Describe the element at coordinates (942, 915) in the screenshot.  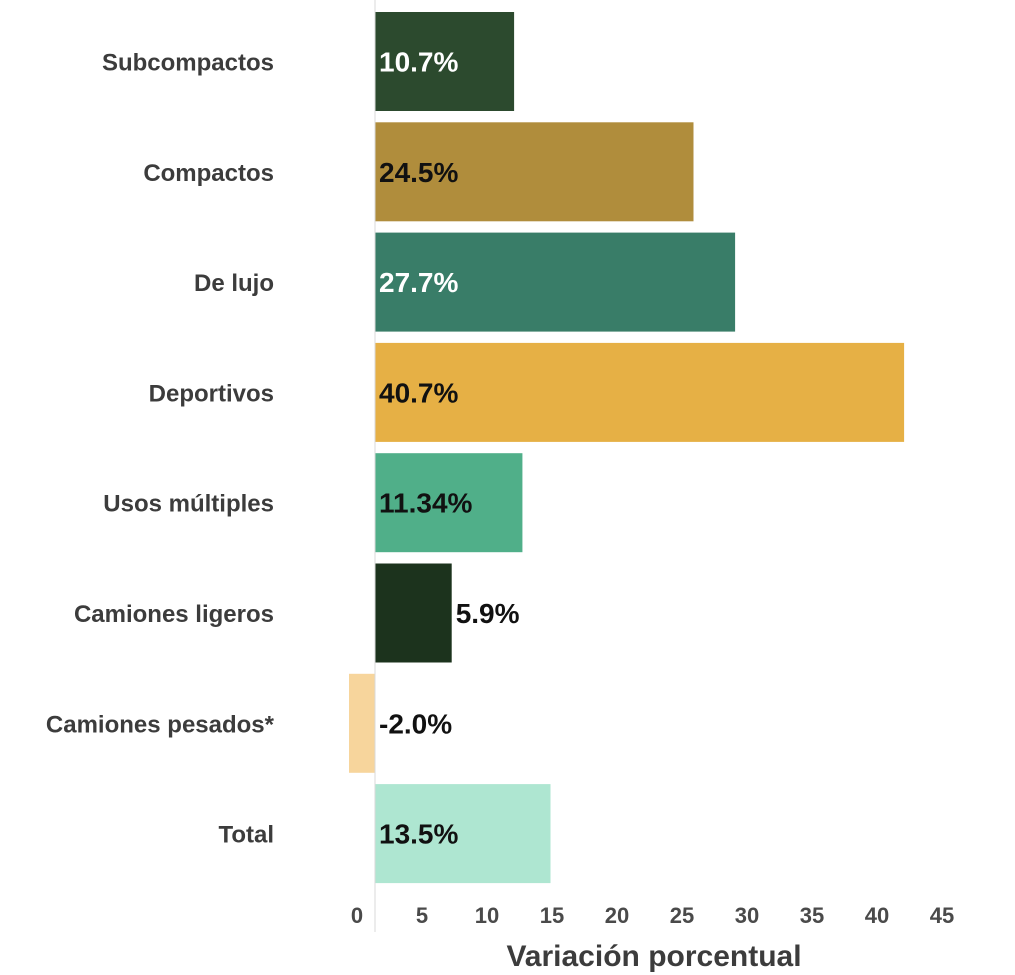
I see `x-tick-label: 45` at that location.